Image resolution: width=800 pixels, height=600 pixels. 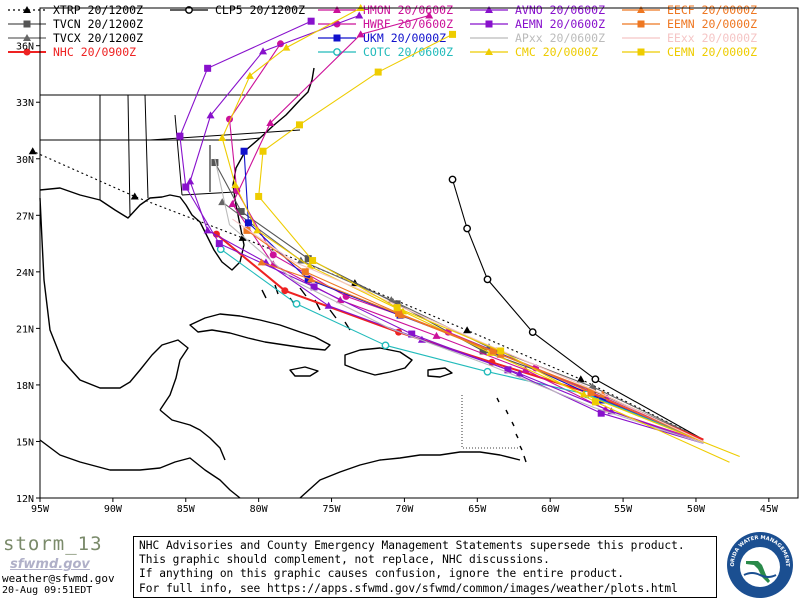 I want to click on lat-tick-label: 12N, so click(x=25, y=499).